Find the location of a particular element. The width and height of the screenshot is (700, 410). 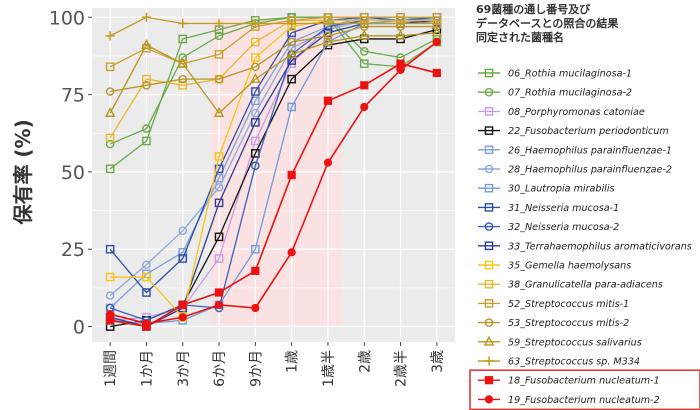

legend-title-line: 同定された菌種名 is located at coordinates (520, 37).